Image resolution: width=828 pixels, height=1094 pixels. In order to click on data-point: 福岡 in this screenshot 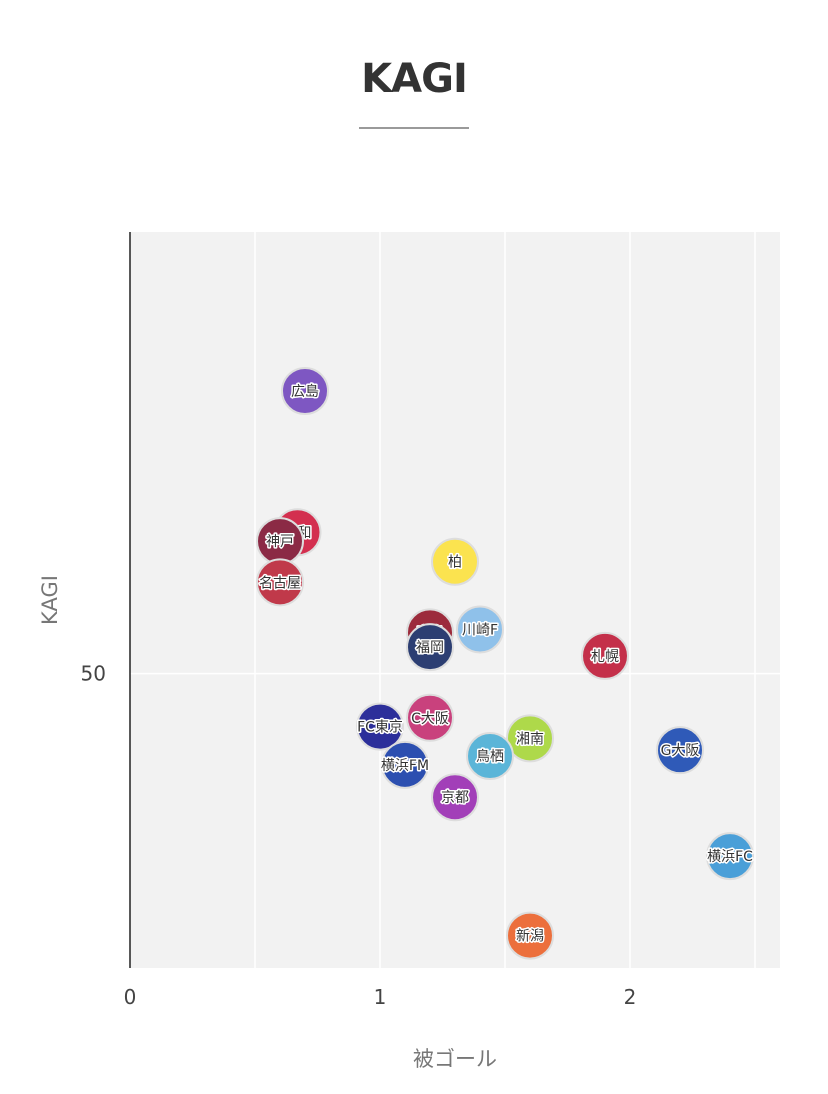, I will do `click(430, 647)`.